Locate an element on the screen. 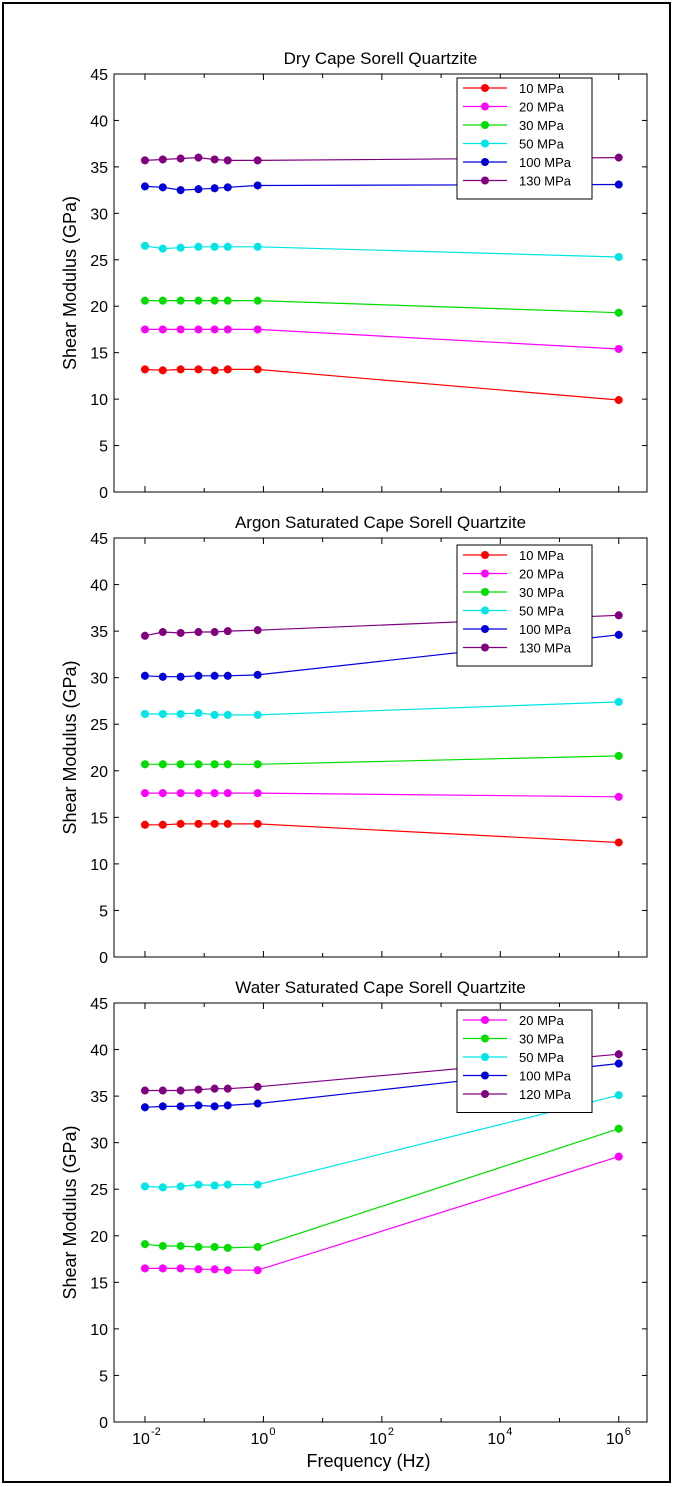  x-tick-label-exponent: 0 is located at coordinates (272, 1432).